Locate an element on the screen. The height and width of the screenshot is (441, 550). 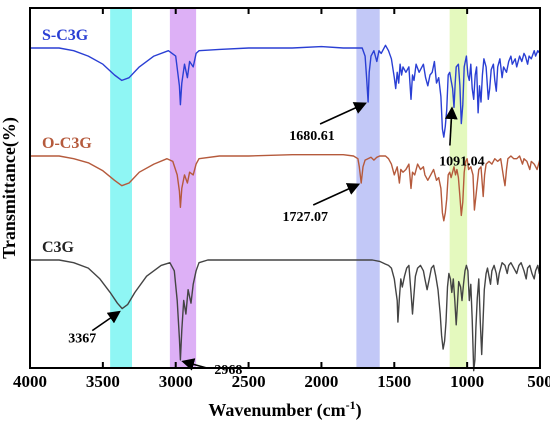
series-label-s-c3g: S-C3G is located at coordinates (65, 35).